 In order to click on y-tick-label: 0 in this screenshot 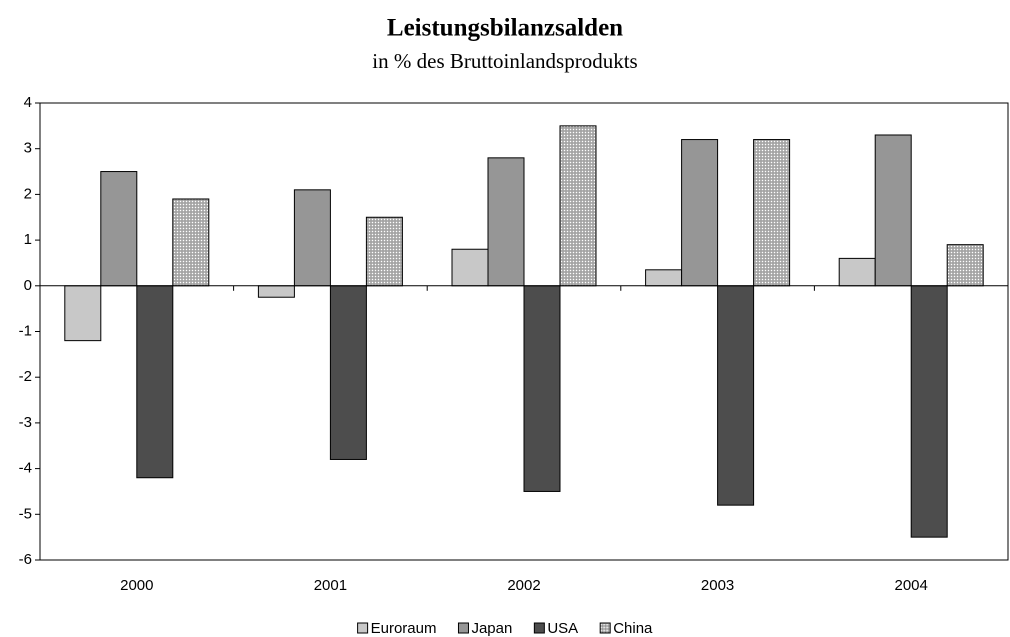, I will do `click(28, 285)`.